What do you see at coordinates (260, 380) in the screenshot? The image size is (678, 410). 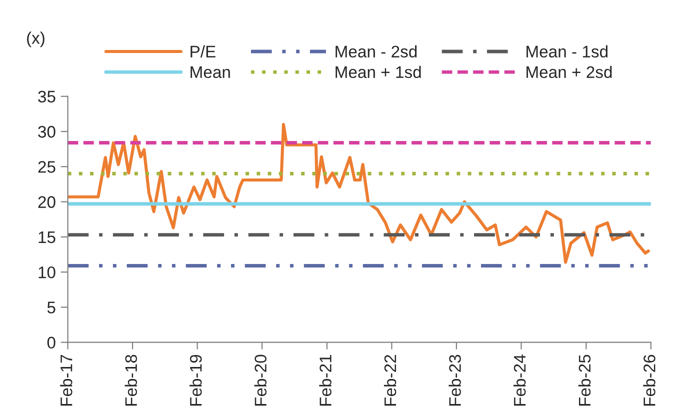 I see `x-tick-label: Feb-20` at bounding box center [260, 380].